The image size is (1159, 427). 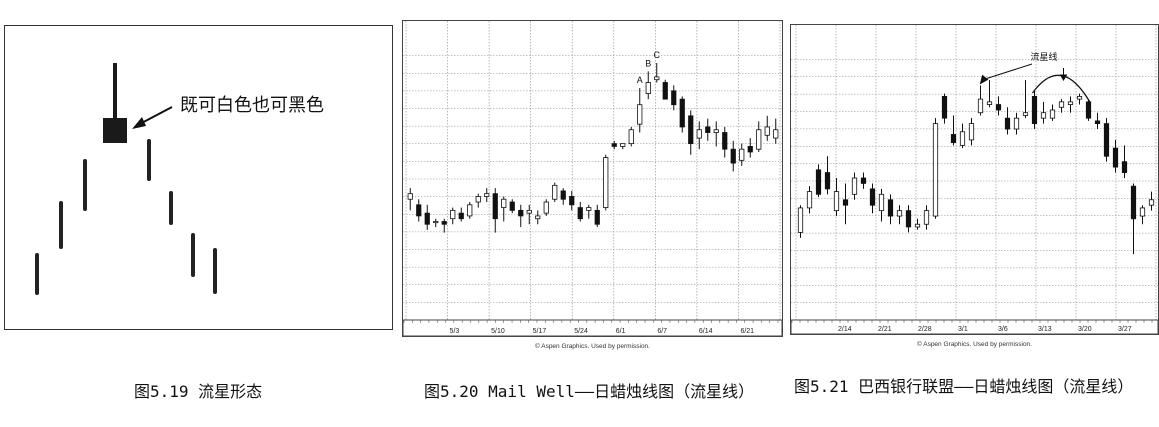 I want to click on x-tick-label: 3/20, so click(x=1085, y=329).